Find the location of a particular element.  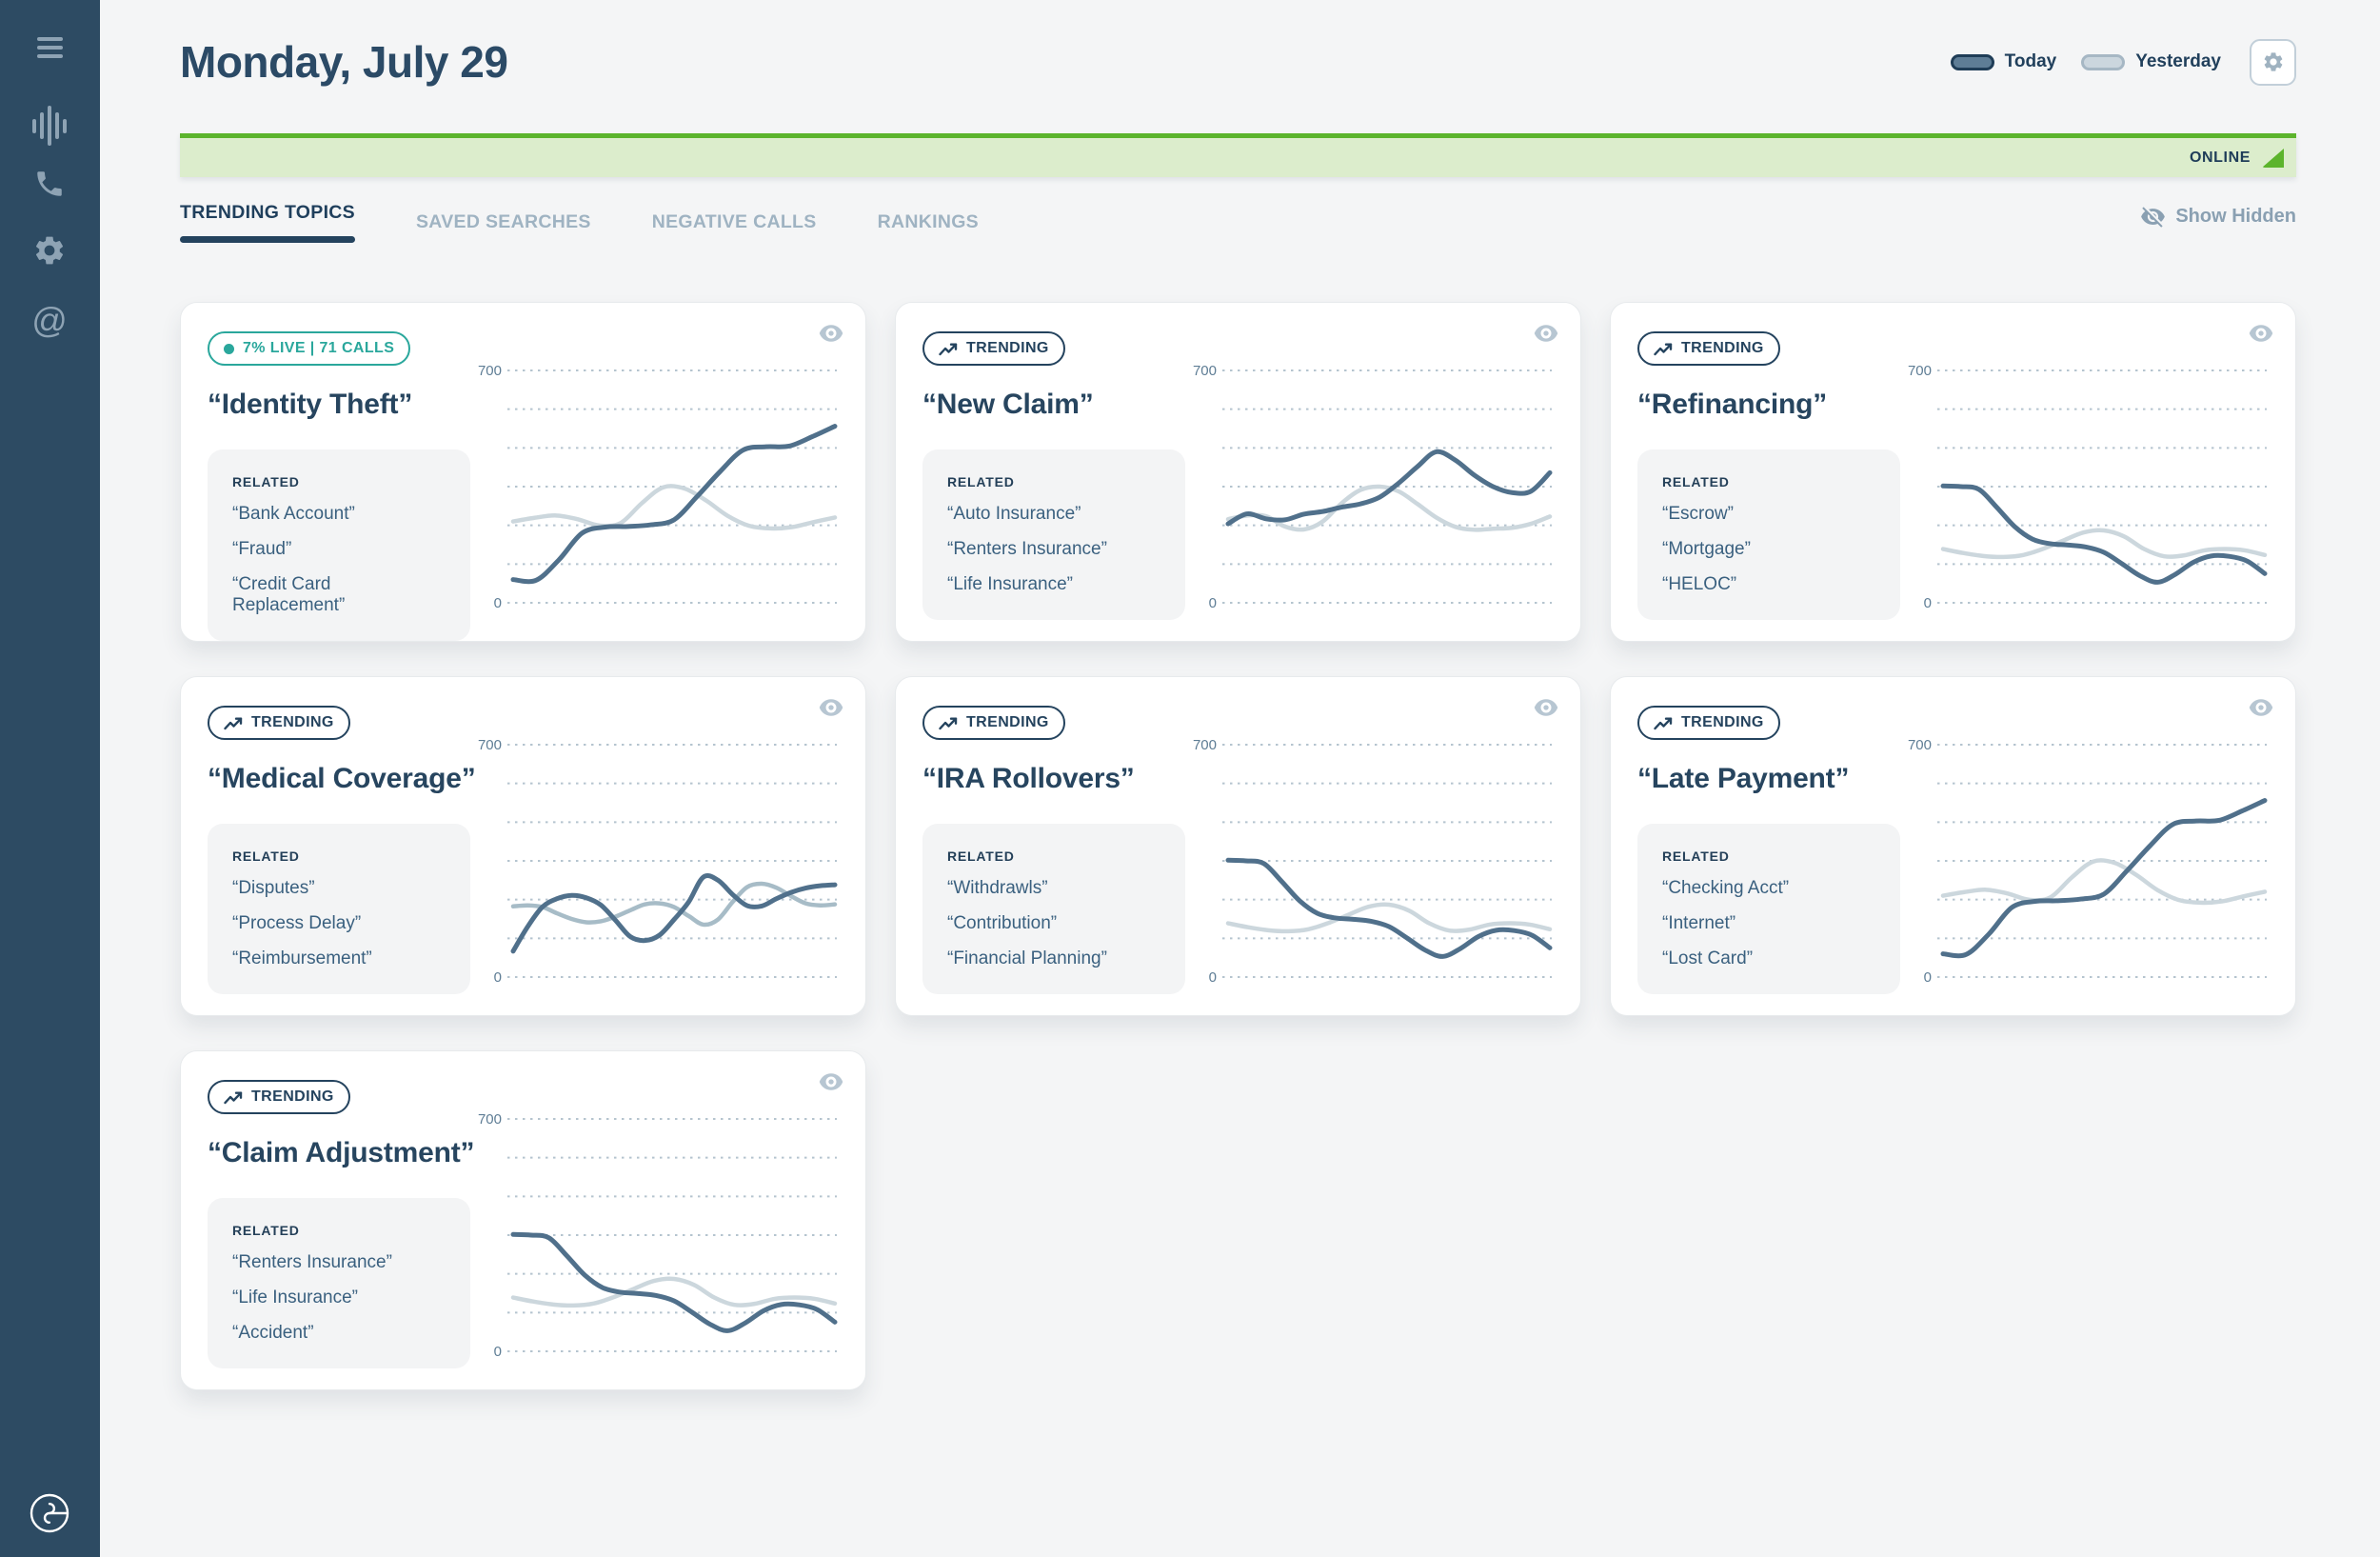

related-term: “Escrow” is located at coordinates (1698, 514).